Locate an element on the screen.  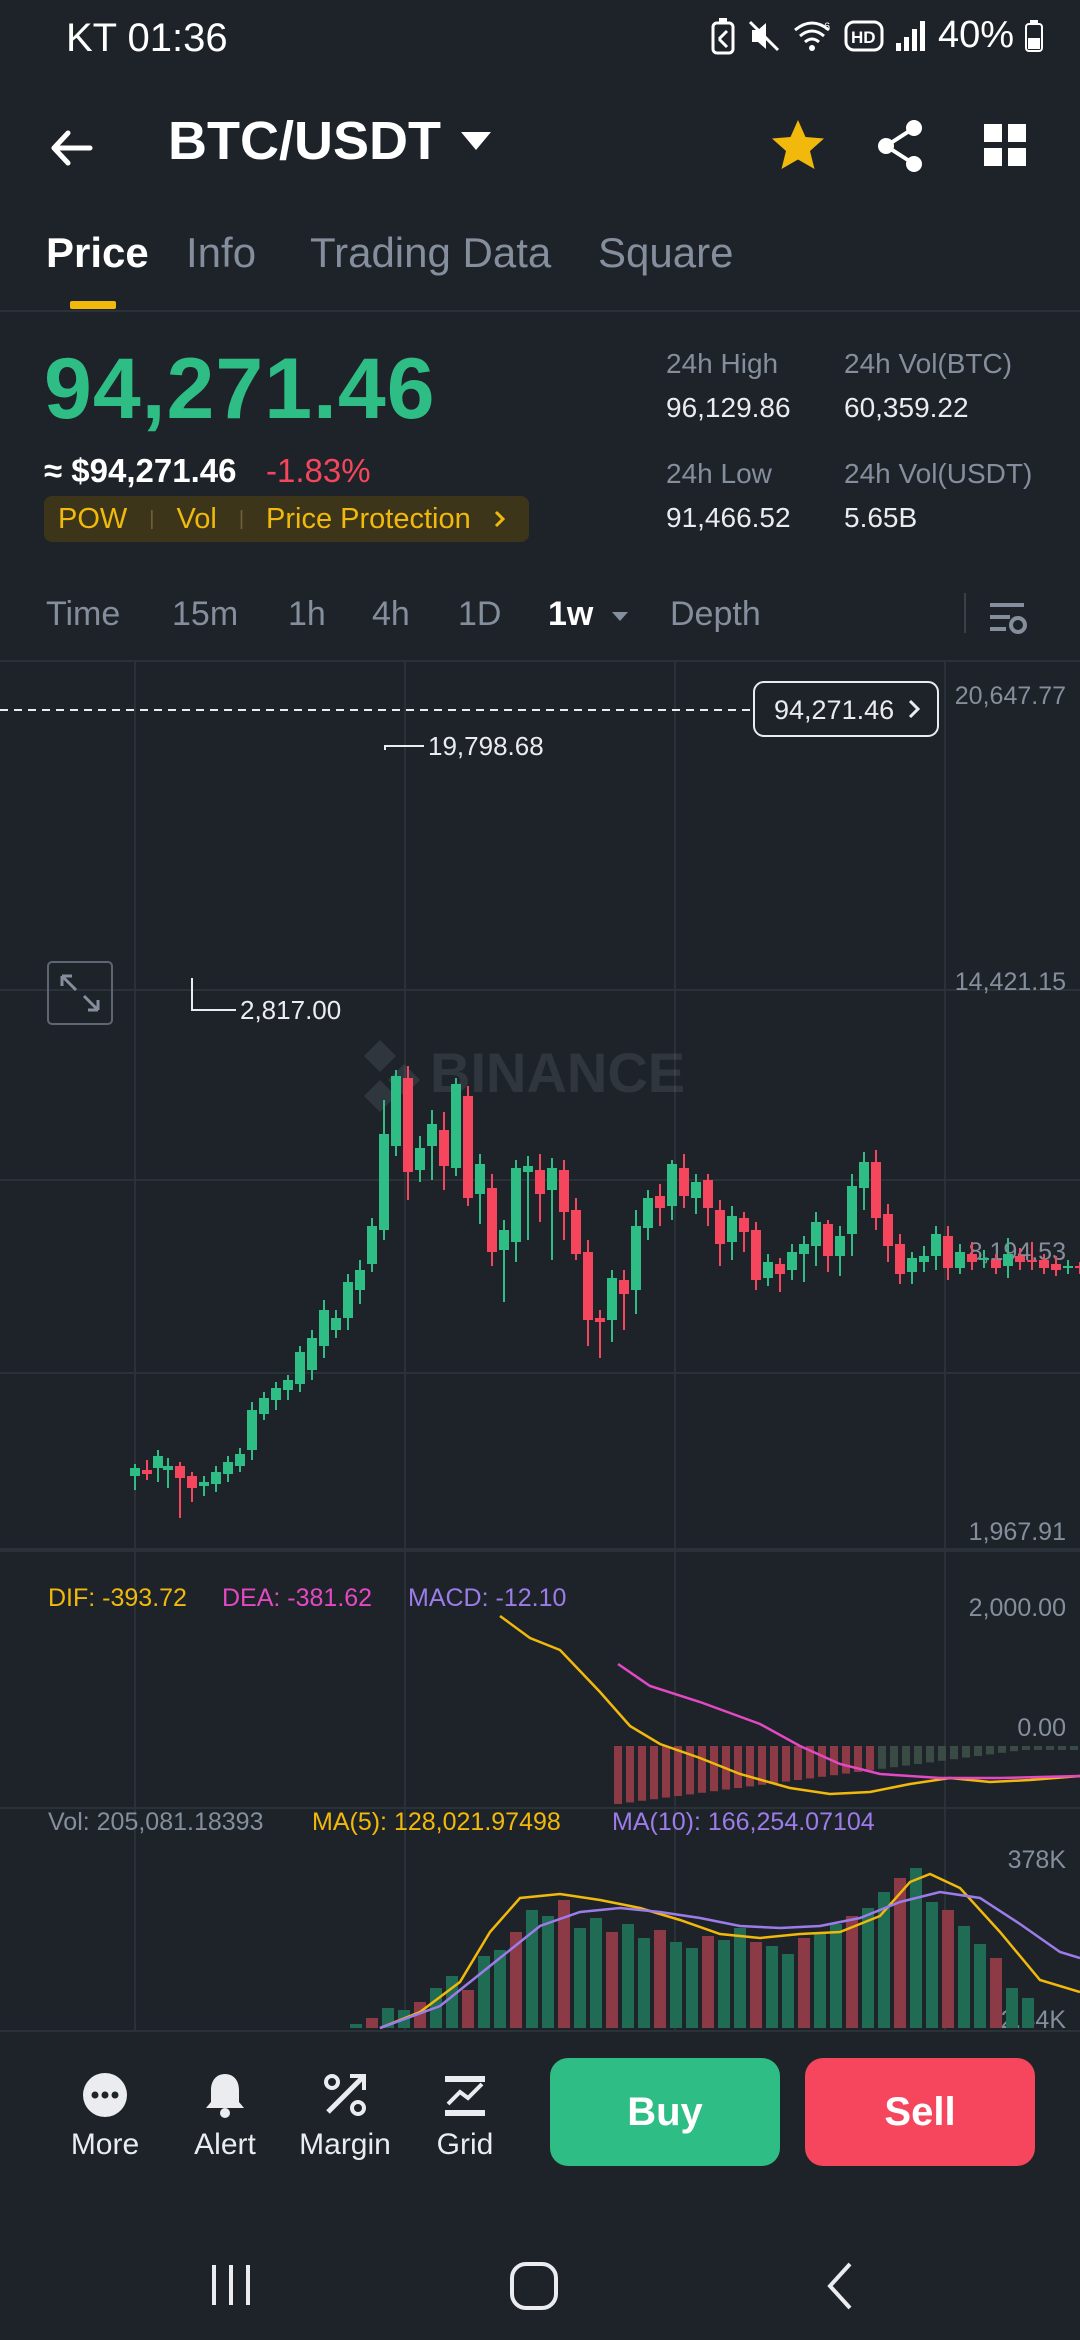
grid-icon is located at coordinates (1006, 146).